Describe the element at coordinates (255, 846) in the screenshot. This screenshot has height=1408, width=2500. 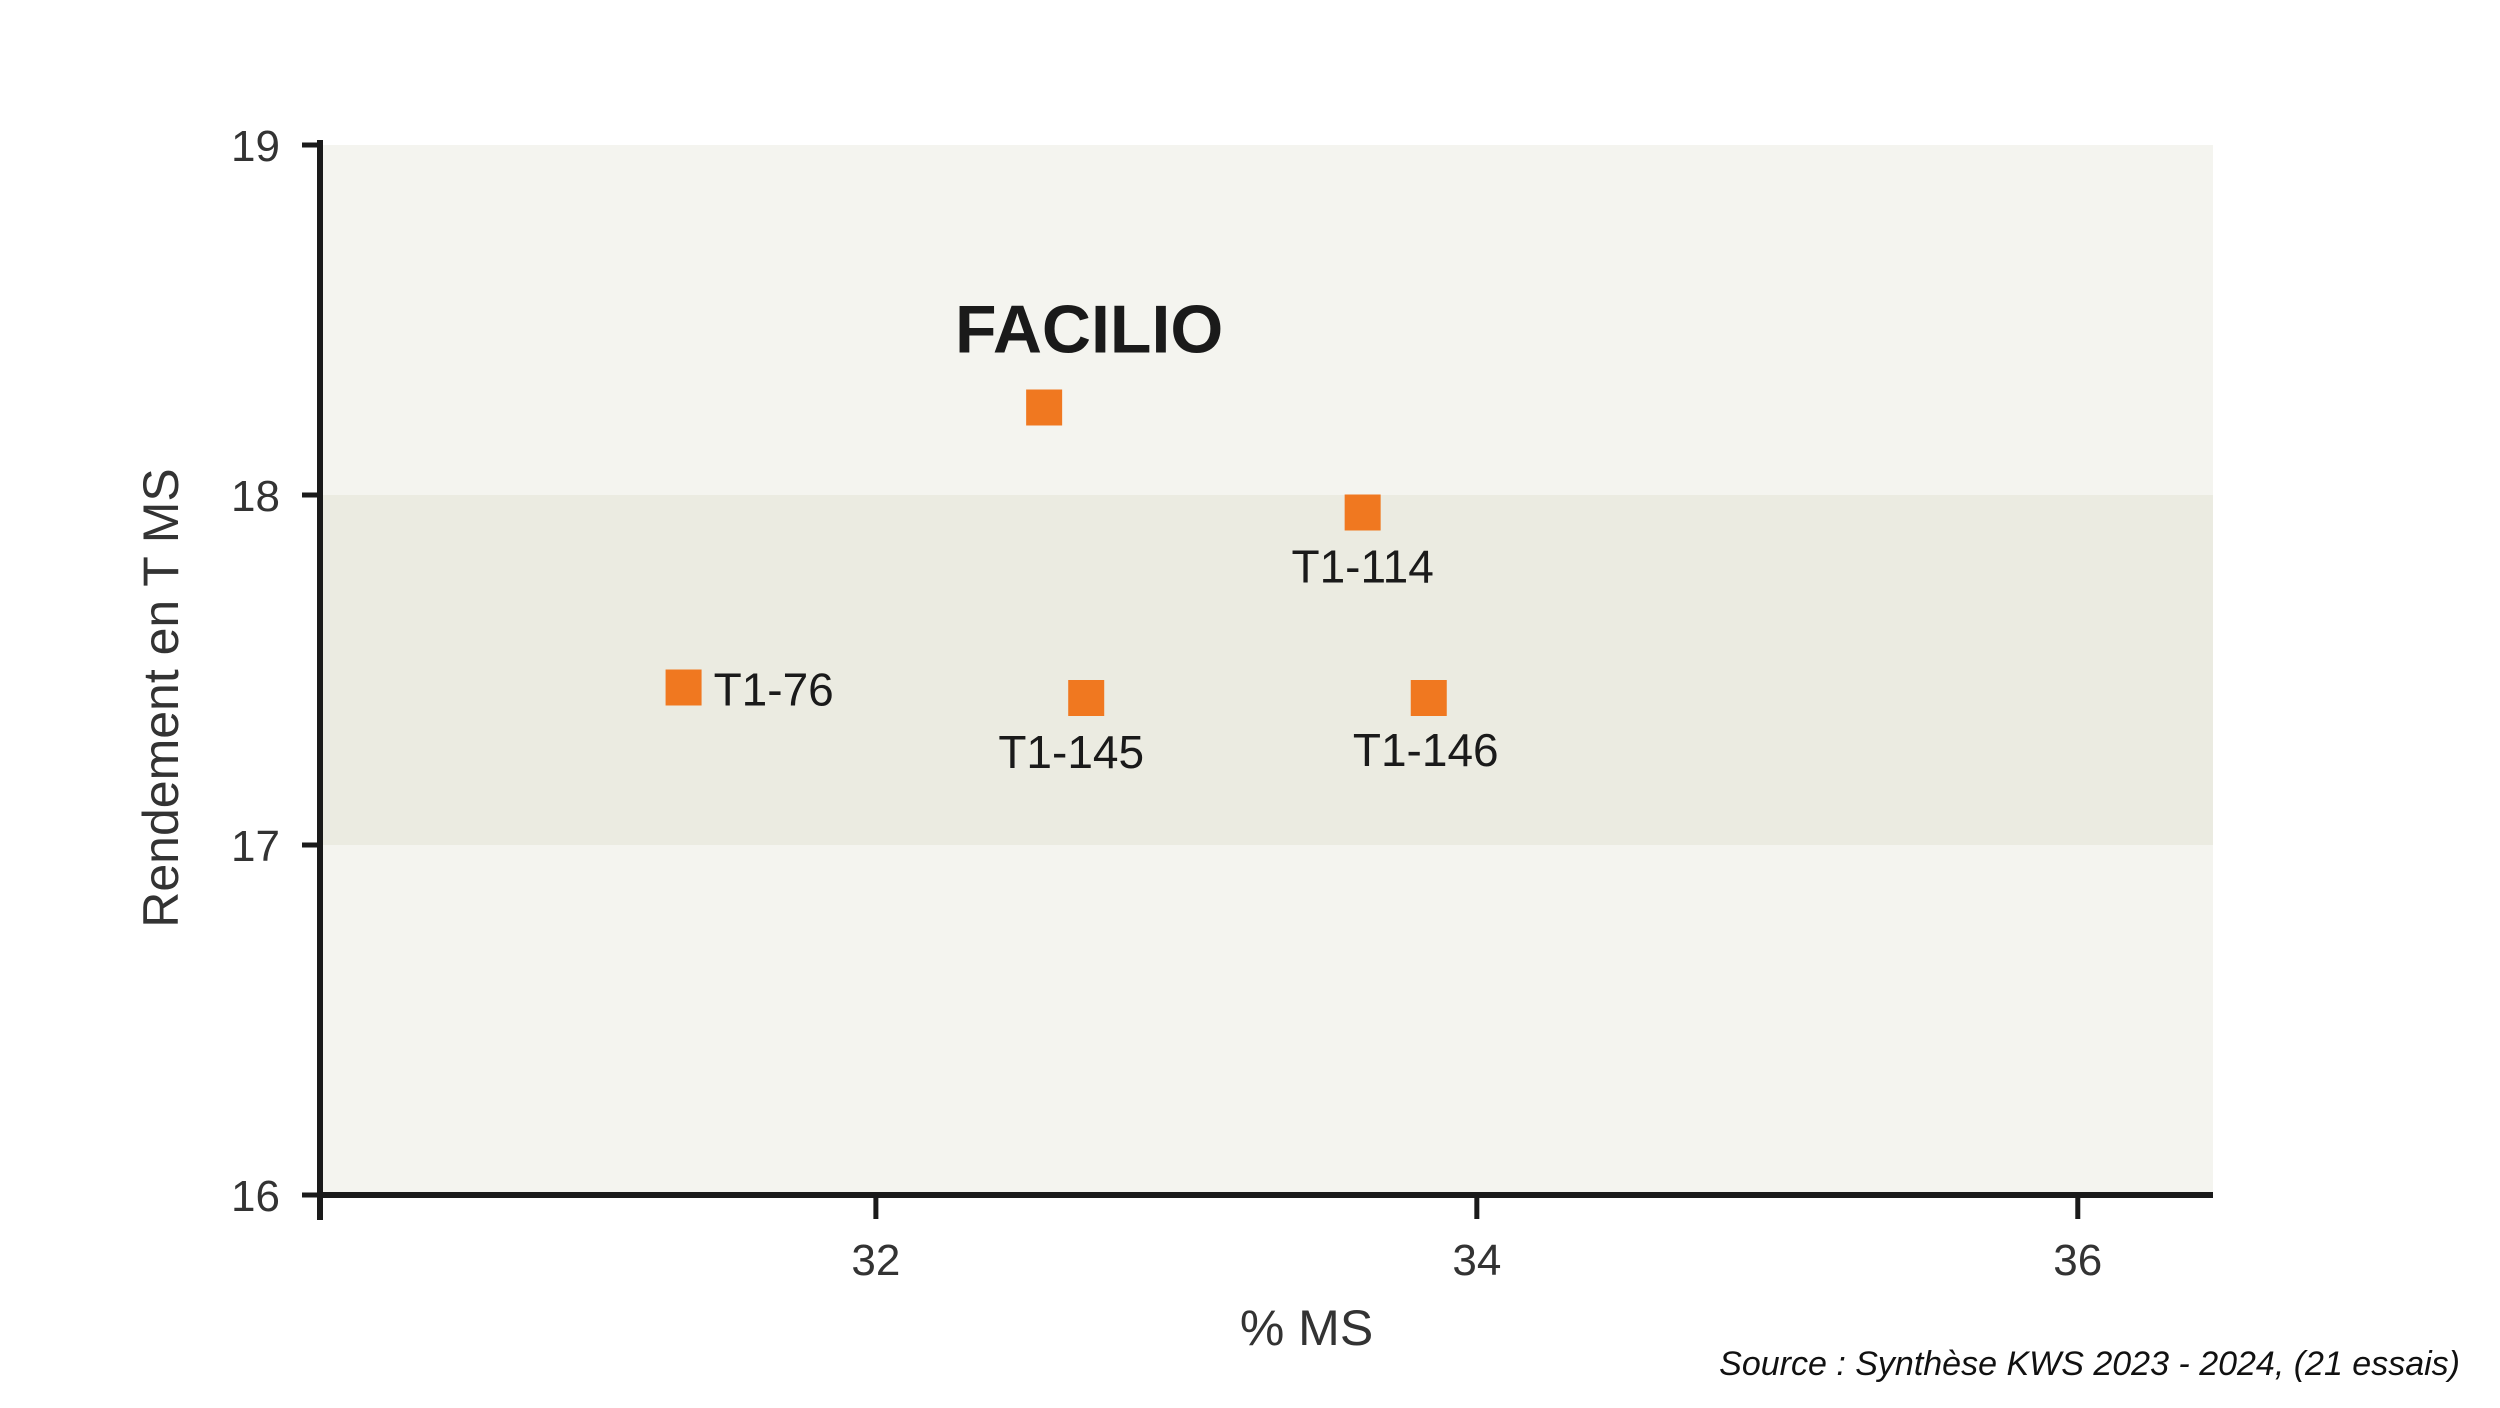
I see `y-tick-label: 17` at that location.